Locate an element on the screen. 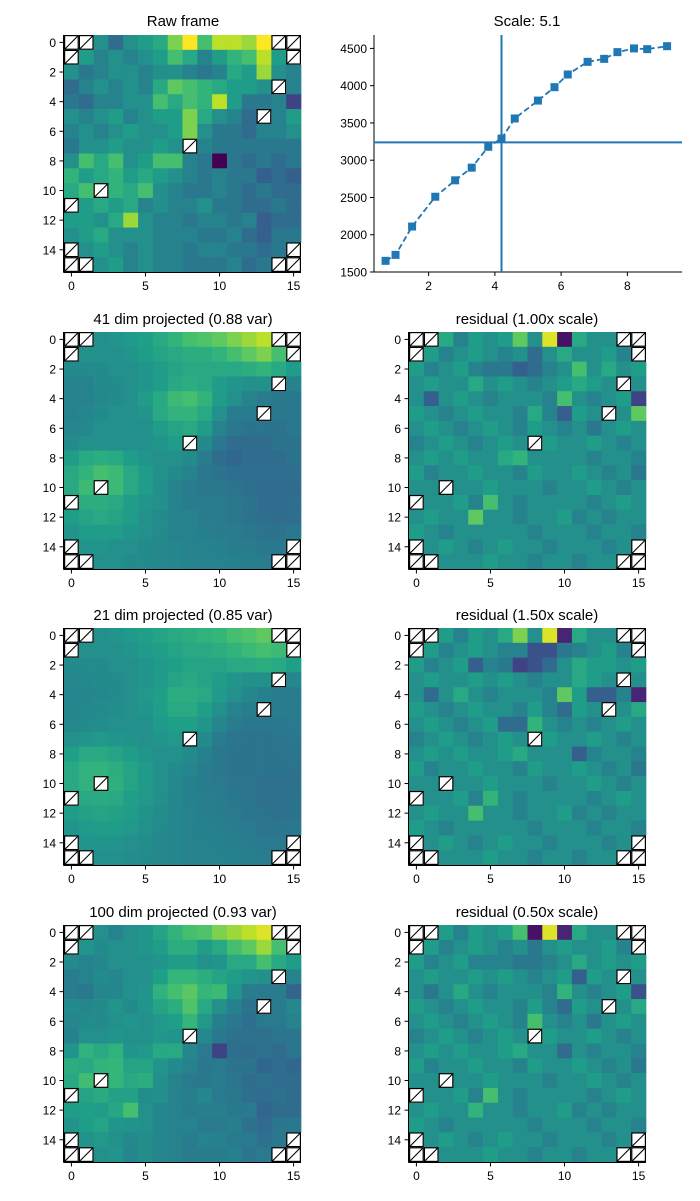 Image resolution: width=700 pixels, height=1201 pixels. res100-title: residual (1.00x scale) is located at coordinates (527, 319).